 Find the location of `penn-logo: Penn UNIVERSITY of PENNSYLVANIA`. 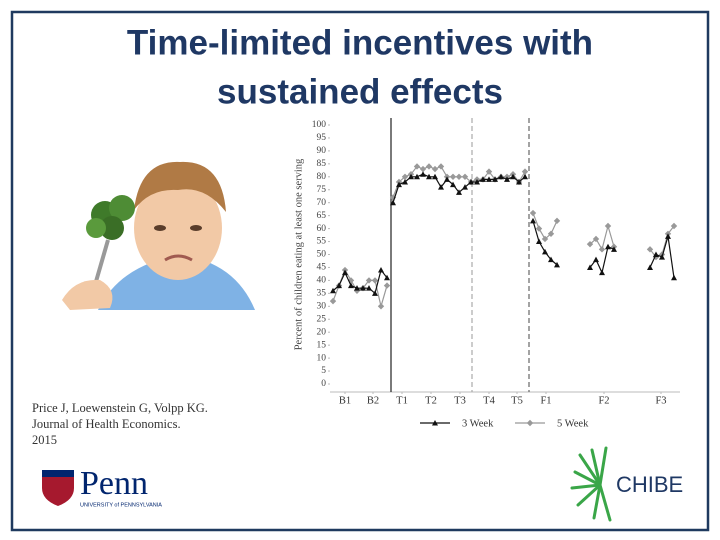

penn-logo: Penn UNIVERSITY of PENNSYLVANIA is located at coordinates (102, 486).